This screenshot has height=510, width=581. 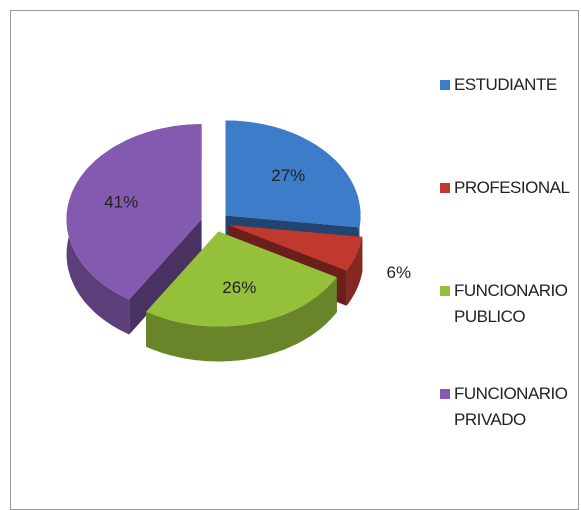 I want to click on data-label: 41%, so click(x=121, y=201).